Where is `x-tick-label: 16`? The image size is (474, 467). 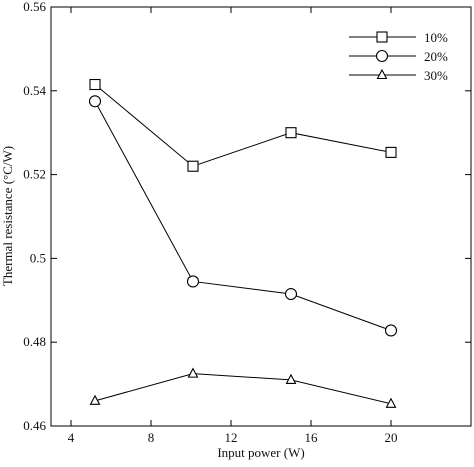 x-tick-label: 16 is located at coordinates (312, 437).